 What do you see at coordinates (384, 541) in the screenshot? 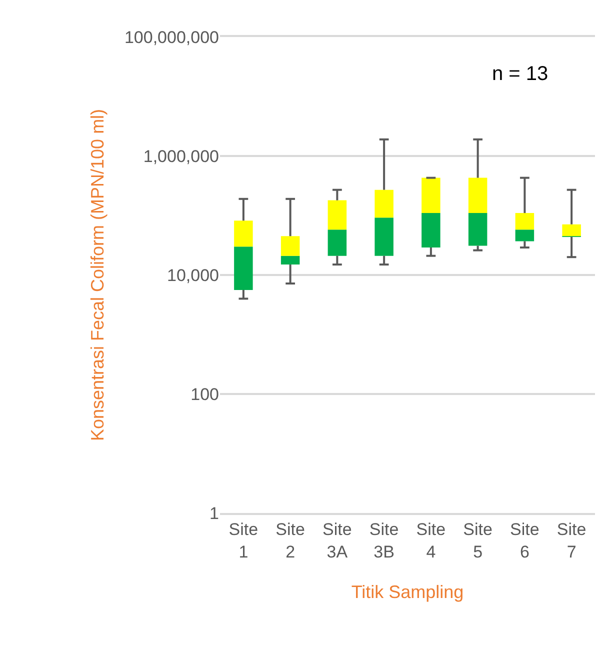
I see `x-tick-label: Site 3B` at bounding box center [384, 541].